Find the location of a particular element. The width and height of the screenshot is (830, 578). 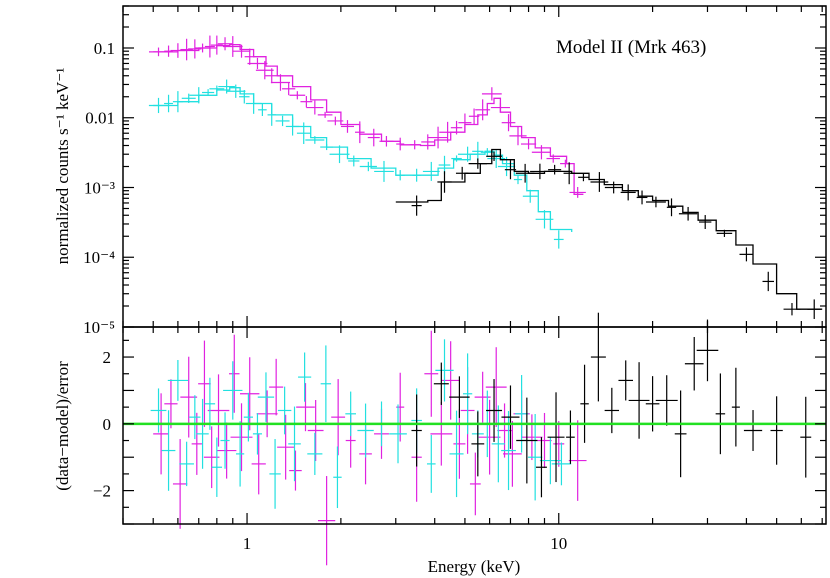

top-y-axis-title: normalized counts s⁻¹ keV⁻¹ is located at coordinates (62, 166).